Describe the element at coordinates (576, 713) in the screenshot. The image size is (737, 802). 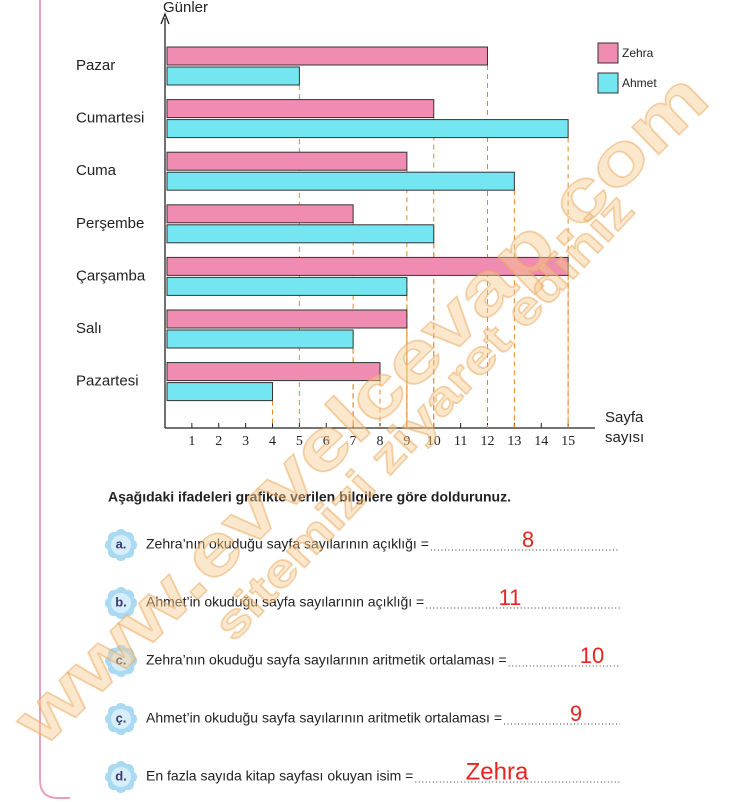
I see `answer: 9` at that location.